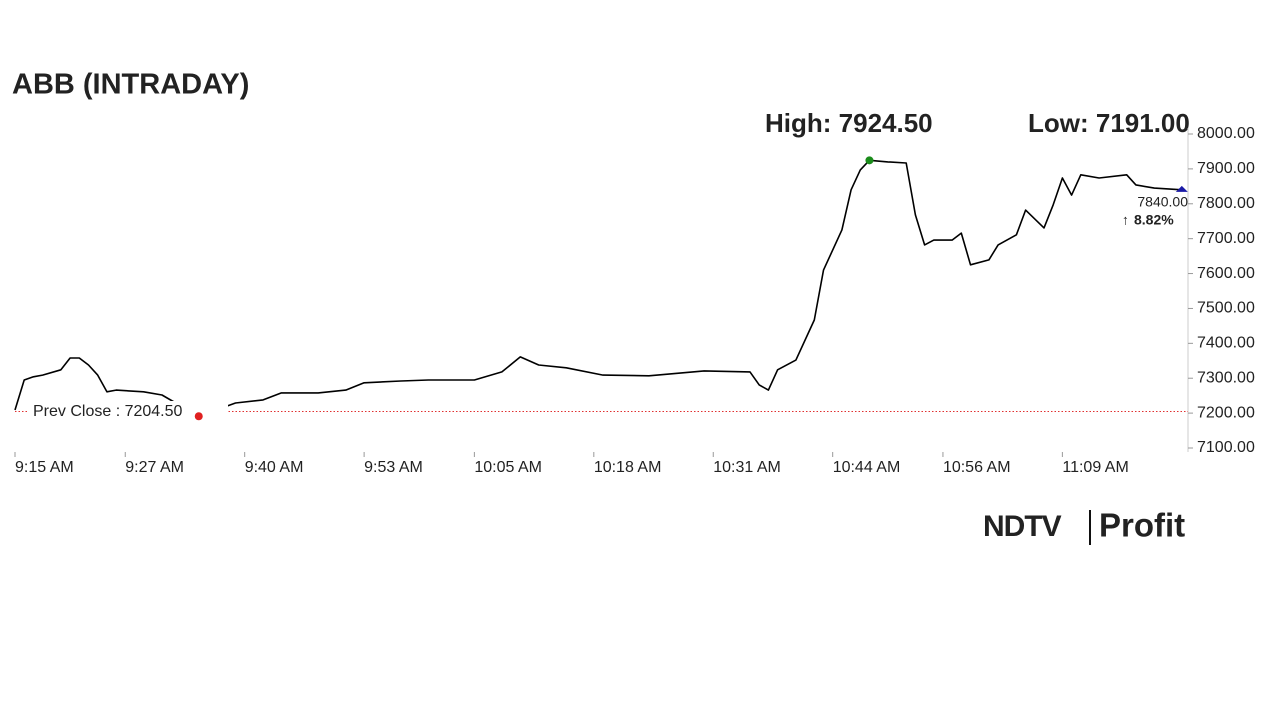 This screenshot has height=720, width=1280. Describe the element at coordinates (1162, 202) in the screenshot. I see `last-label: 7840.00` at that location.